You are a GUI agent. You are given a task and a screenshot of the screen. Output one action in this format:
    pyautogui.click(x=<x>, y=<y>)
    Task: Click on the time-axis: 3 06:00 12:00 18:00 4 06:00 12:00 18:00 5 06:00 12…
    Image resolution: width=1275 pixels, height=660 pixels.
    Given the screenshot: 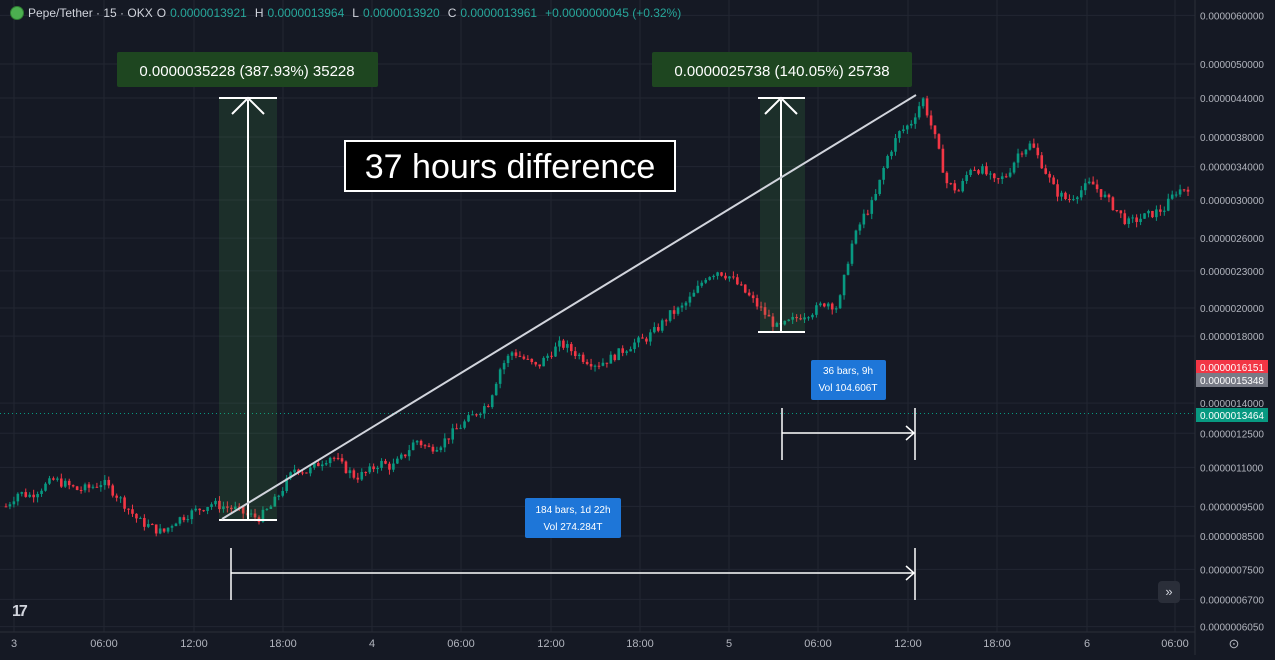 What is the action you would take?
    pyautogui.click(x=600, y=644)
    